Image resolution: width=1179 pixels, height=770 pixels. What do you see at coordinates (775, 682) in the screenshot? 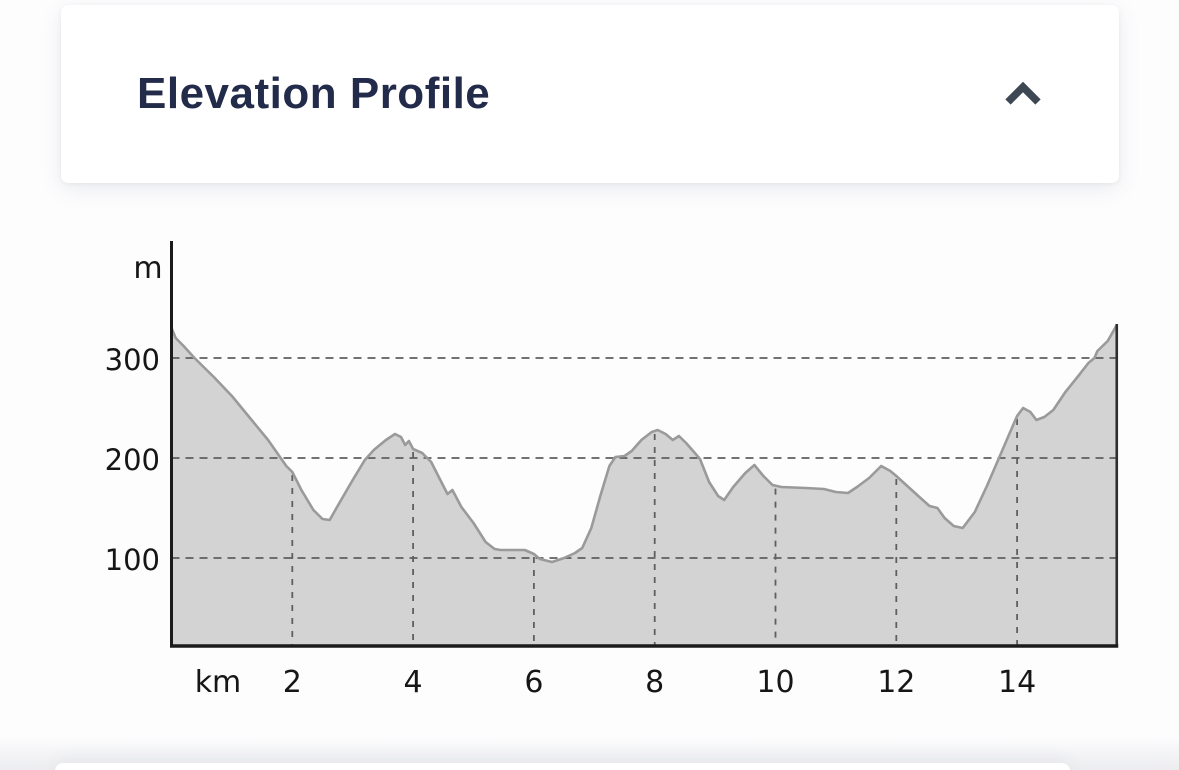
I see `x-tick-label-10: 10` at bounding box center [775, 682].